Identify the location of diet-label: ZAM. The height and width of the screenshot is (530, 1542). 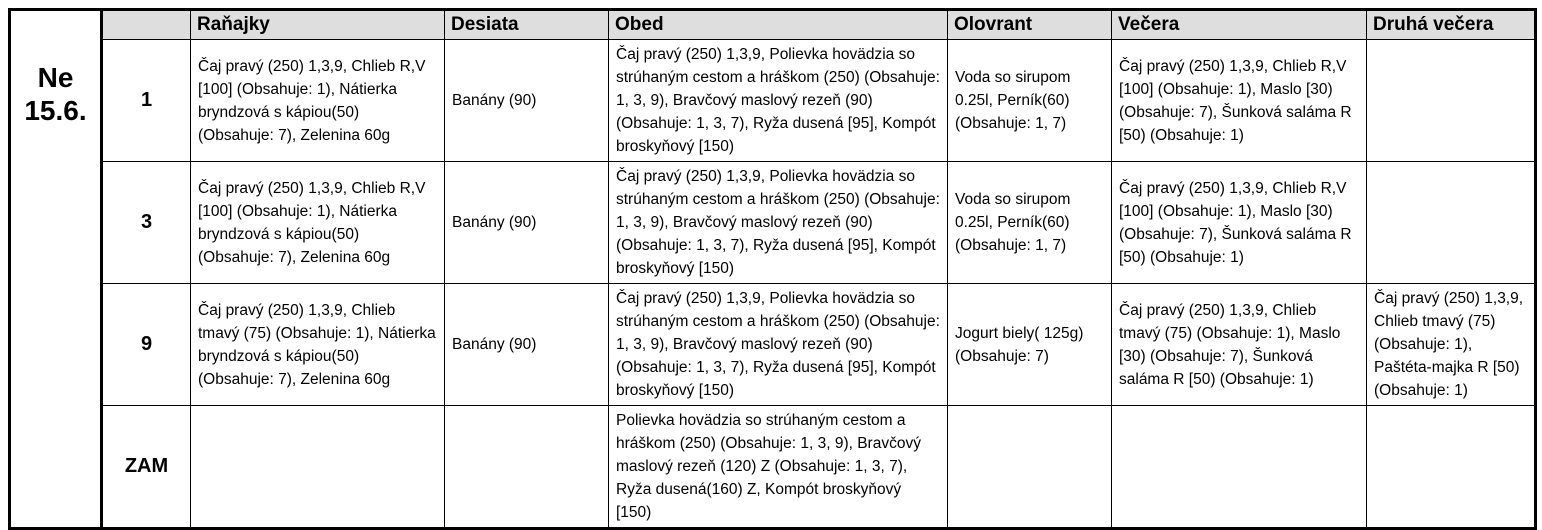
(146, 467).